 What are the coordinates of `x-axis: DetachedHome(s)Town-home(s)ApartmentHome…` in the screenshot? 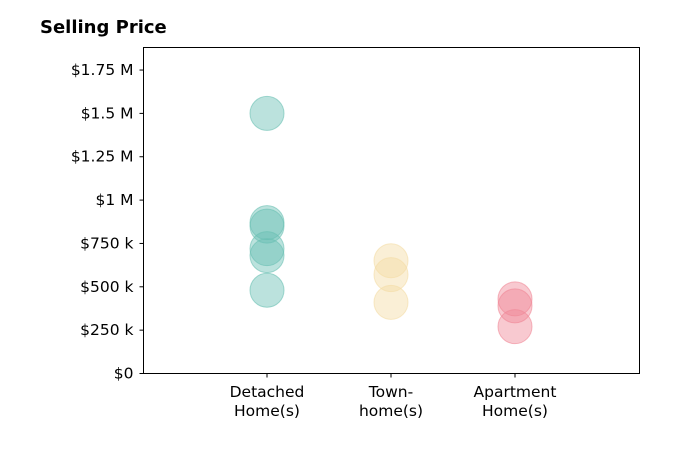 It's located at (393, 396).